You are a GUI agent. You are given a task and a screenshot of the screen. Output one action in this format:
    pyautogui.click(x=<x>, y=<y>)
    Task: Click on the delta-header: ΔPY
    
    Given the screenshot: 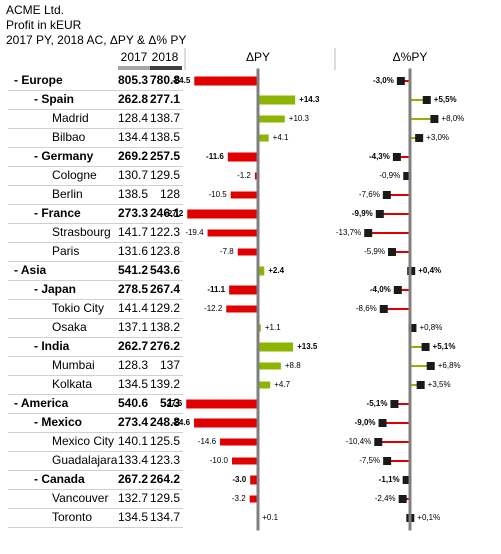 What is the action you would take?
    pyautogui.click(x=258, y=57)
    